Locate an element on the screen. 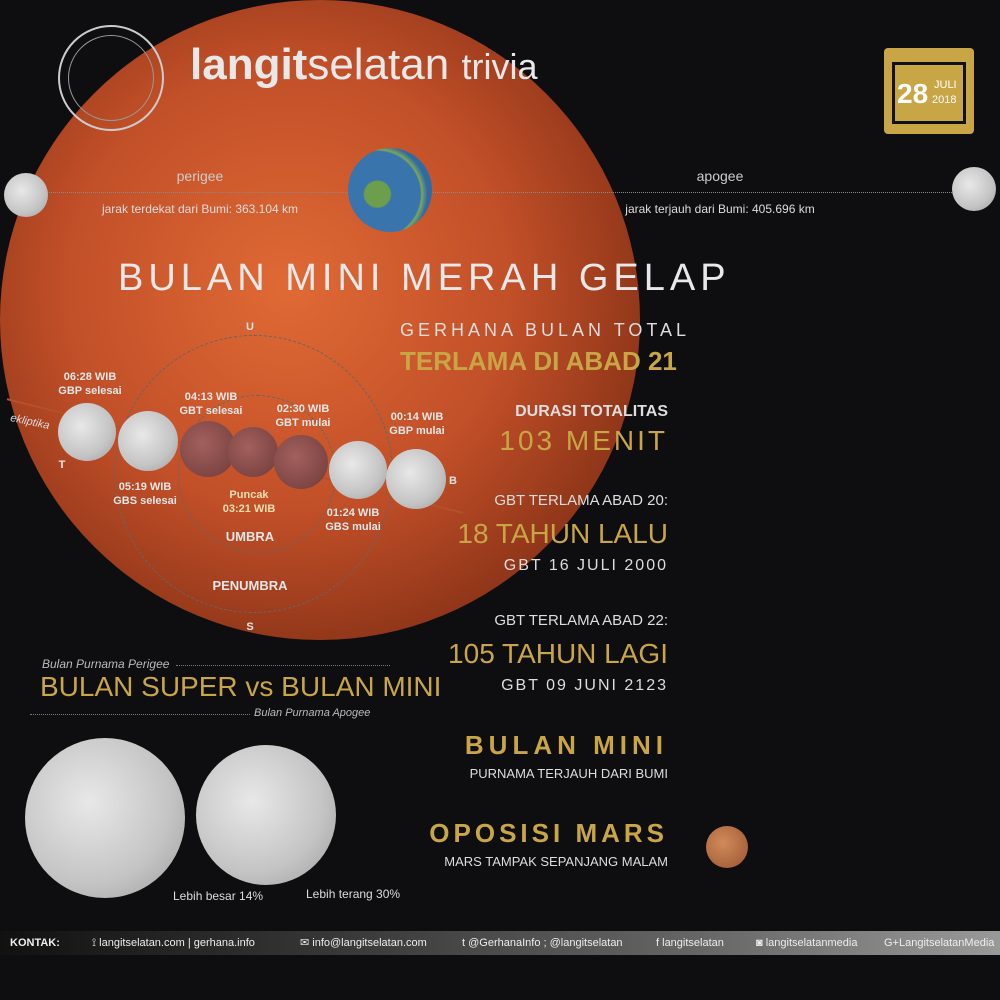 This screenshot has height=1000, width=1000. moon-peak is located at coordinates (253, 452).